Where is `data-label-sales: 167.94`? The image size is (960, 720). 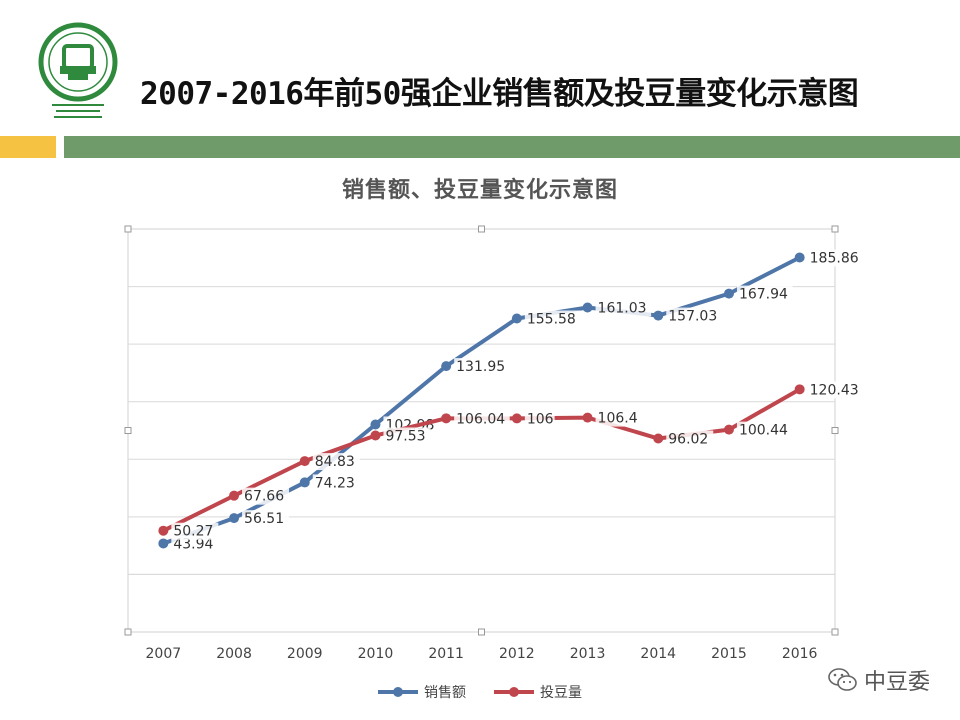
data-label-sales: 167.94 is located at coordinates (763, 295).